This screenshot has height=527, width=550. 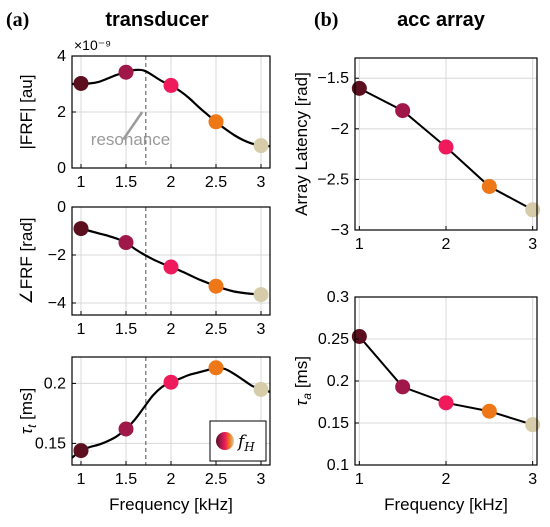 What do you see at coordinates (157, 20) in the screenshot?
I see `panel-a-title: transducer` at bounding box center [157, 20].